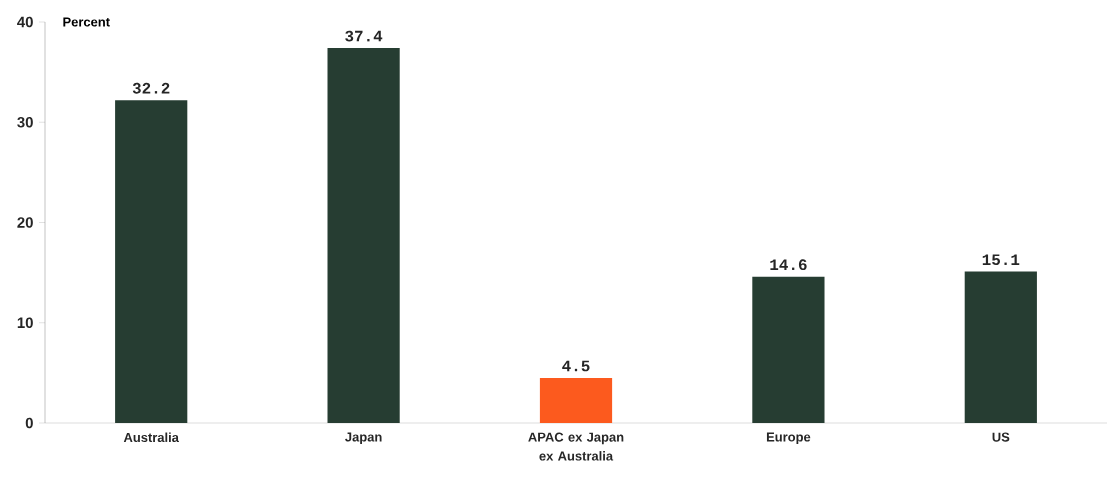 Image resolution: width=1113 pixels, height=477 pixels. I want to click on data-label: 32.2, so click(151, 88).